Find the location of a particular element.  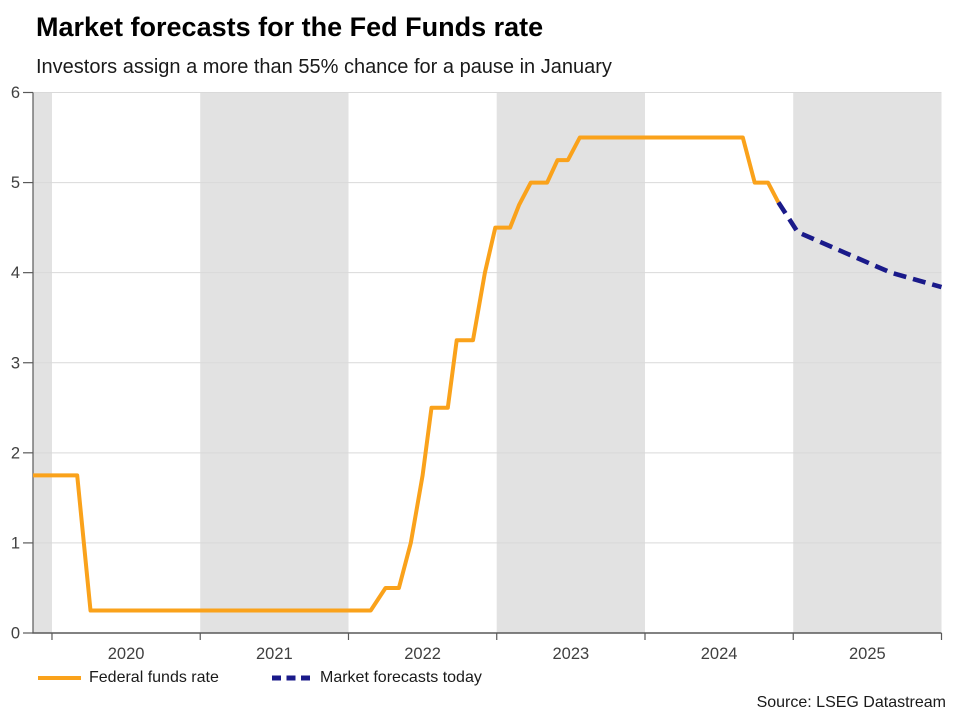

source-credit: Source: LSEG Datastream is located at coordinates (851, 702).